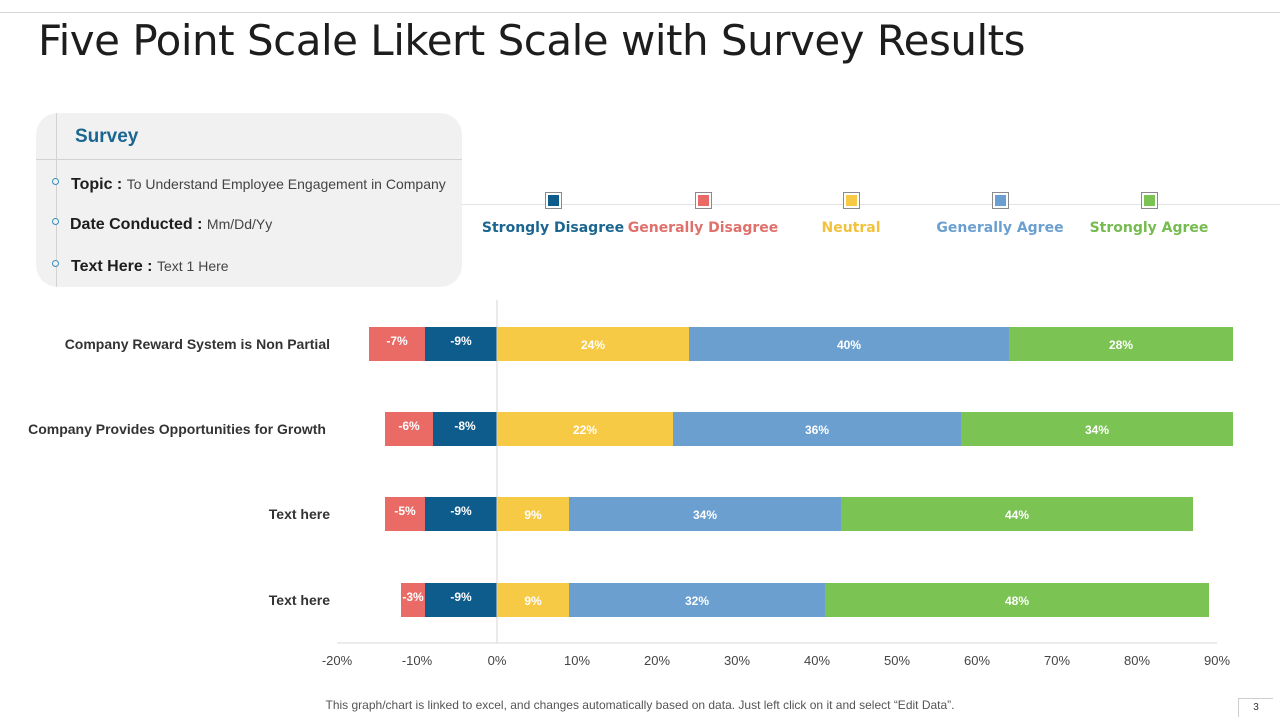 The width and height of the screenshot is (1280, 720). What do you see at coordinates (553, 214) in the screenshot?
I see `legend-item: Strongly Disagree` at bounding box center [553, 214].